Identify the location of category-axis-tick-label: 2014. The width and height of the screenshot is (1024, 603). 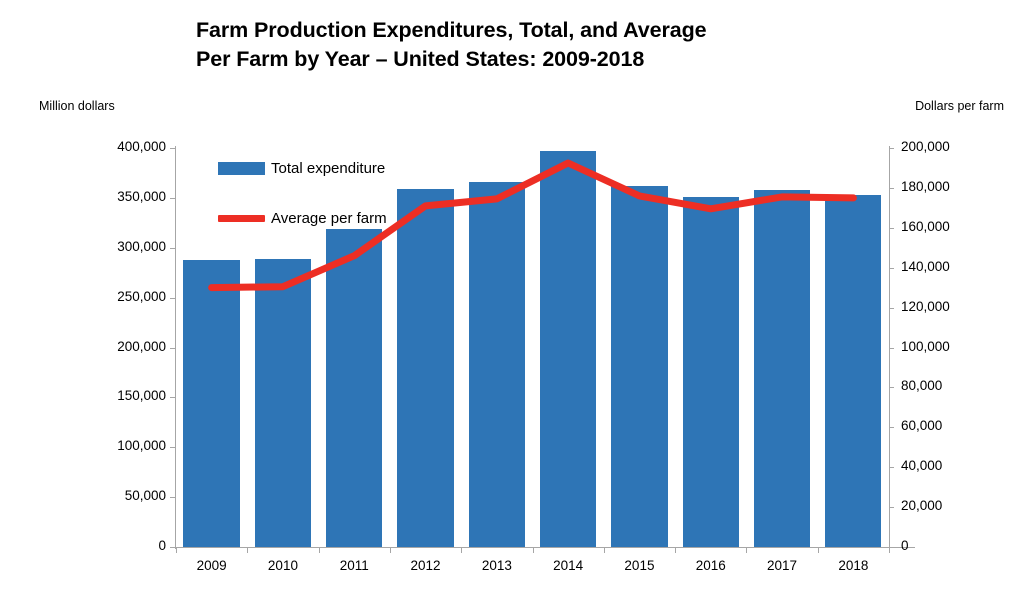
(568, 565).